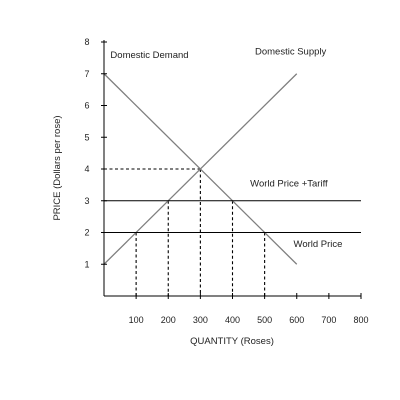 Image resolution: width=400 pixels, height=400 pixels. What do you see at coordinates (264, 320) in the screenshot?
I see `x-tick-label-500: 500` at bounding box center [264, 320].